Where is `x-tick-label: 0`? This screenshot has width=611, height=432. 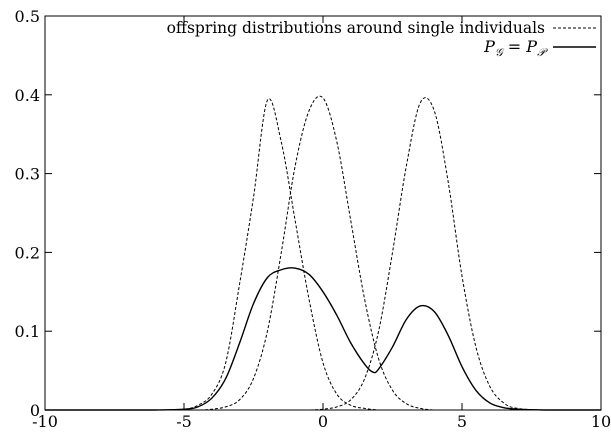
x-tick-label: 0 is located at coordinates (323, 421).